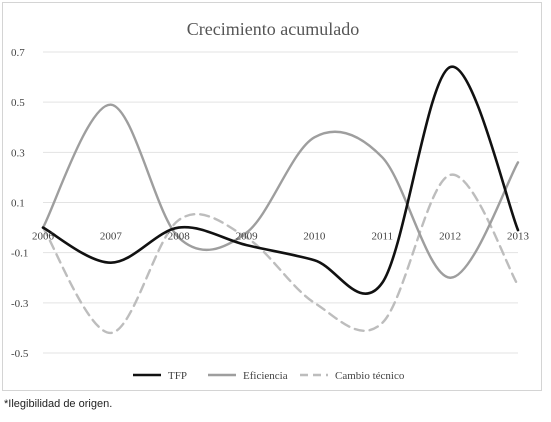  What do you see at coordinates (518, 237) in the screenshot?
I see `x-tick-label: 2013` at bounding box center [518, 237].